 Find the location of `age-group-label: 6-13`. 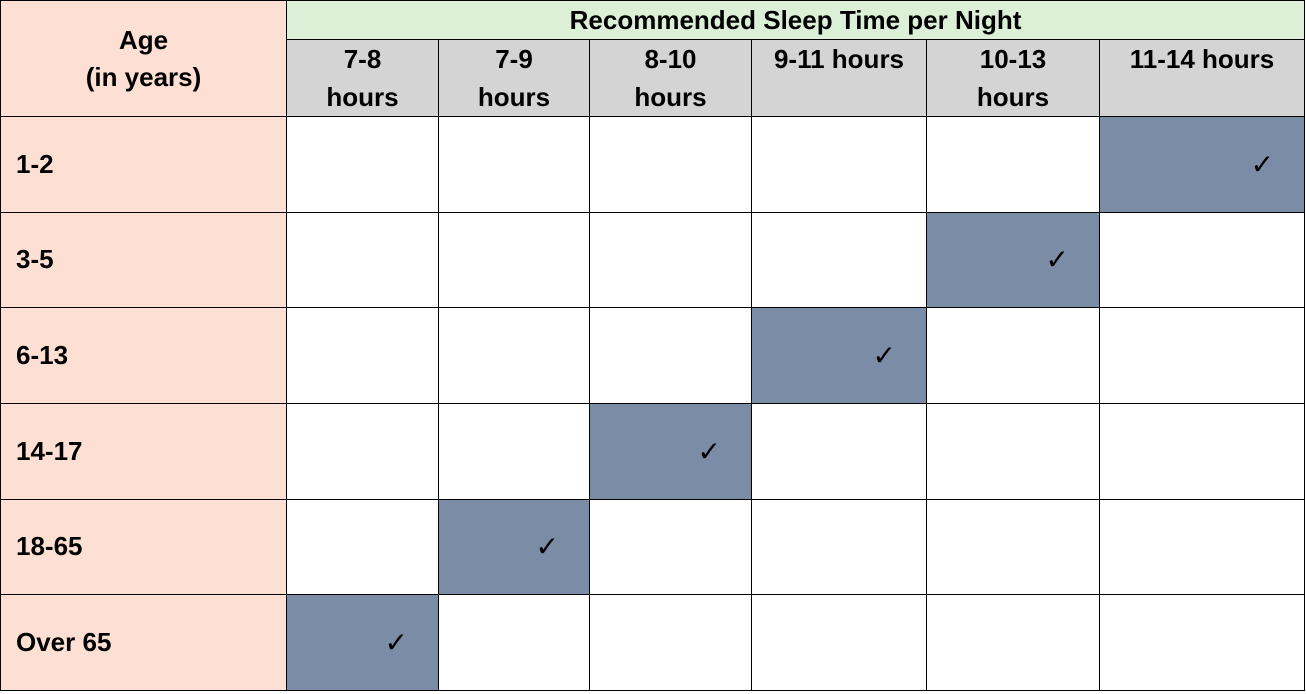

age-group-label: 6-13 is located at coordinates (143, 355).